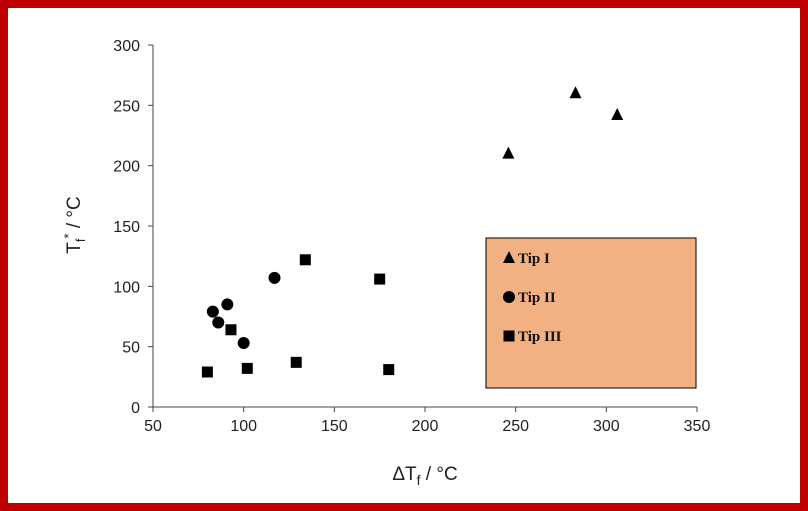  Describe the element at coordinates (74, 224) in the screenshot. I see `y-axis-title: Tf* / °C` at that location.